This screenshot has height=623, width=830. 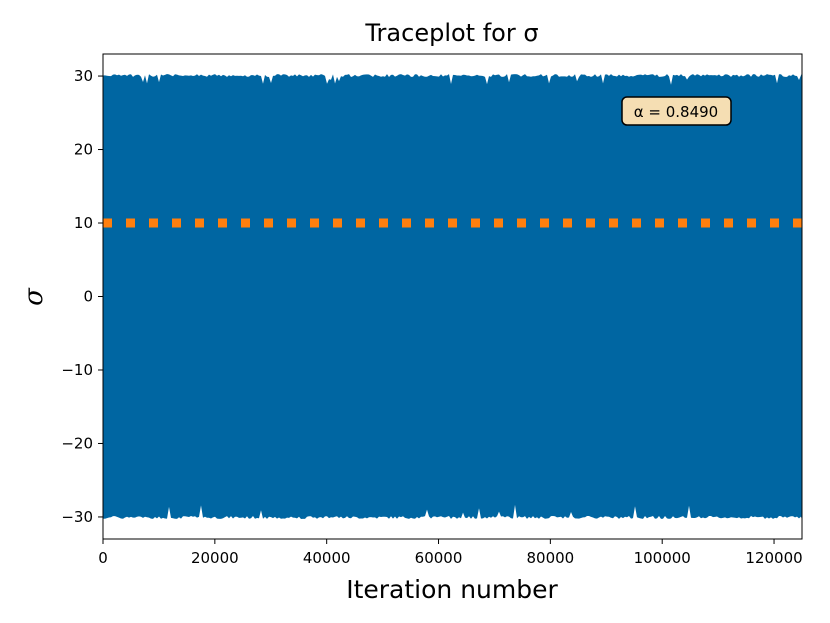 I want to click on y-axis-label: σ, so click(x=34, y=296).